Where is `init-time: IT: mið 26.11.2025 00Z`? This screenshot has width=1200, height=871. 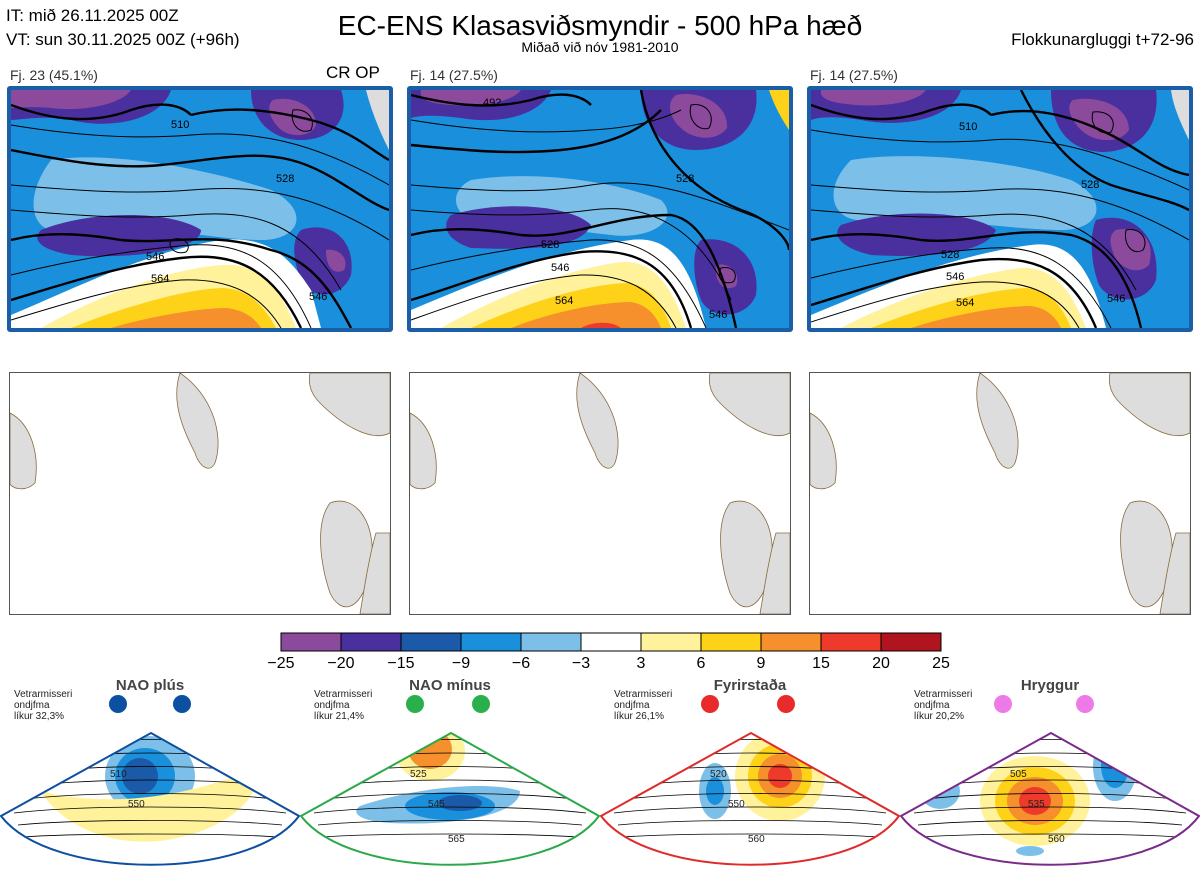
init-time: IT: mið 26.11.2025 00Z is located at coordinates (92, 15).